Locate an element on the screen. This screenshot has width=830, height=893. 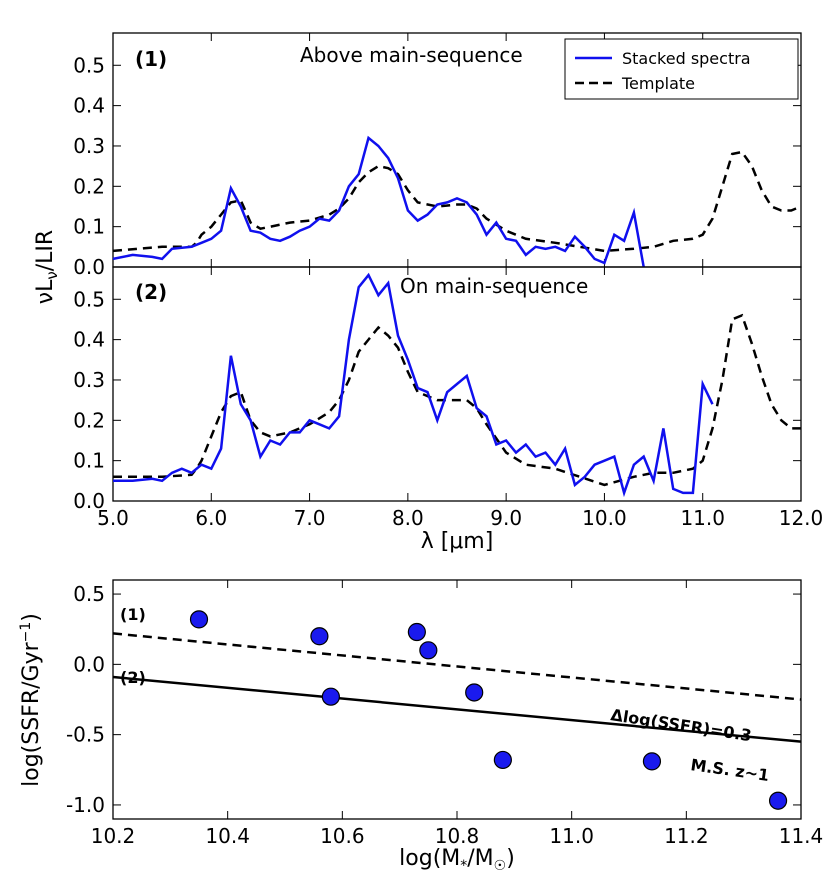
main-sequence-line is located at coordinates (457, 709).